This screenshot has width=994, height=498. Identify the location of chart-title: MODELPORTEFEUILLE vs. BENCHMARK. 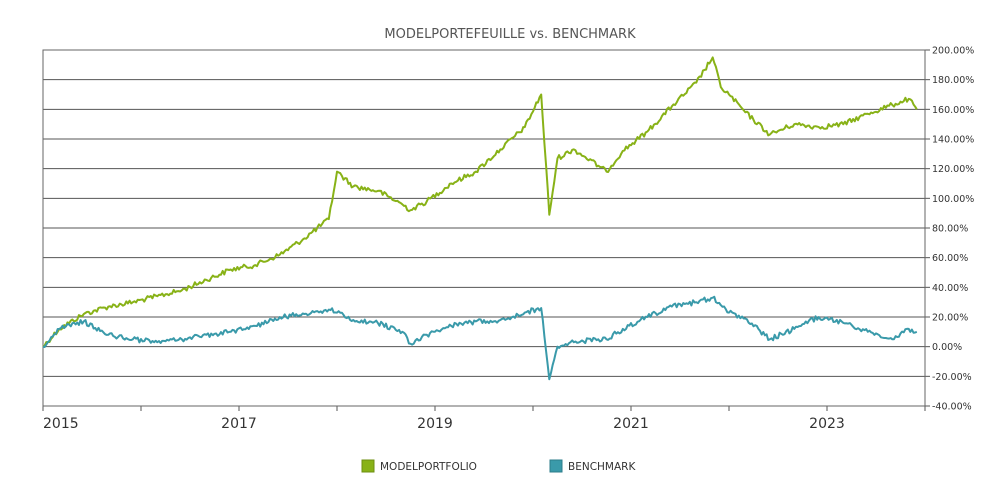
(510, 34).